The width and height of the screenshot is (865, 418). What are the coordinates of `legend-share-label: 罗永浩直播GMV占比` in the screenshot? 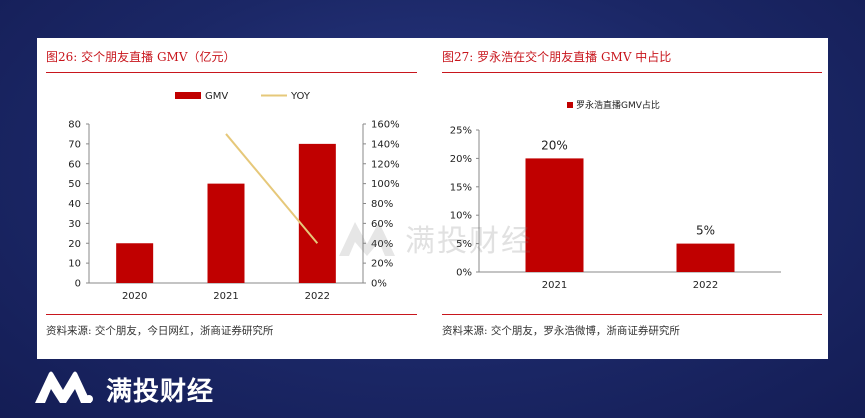 It's located at (618, 105).